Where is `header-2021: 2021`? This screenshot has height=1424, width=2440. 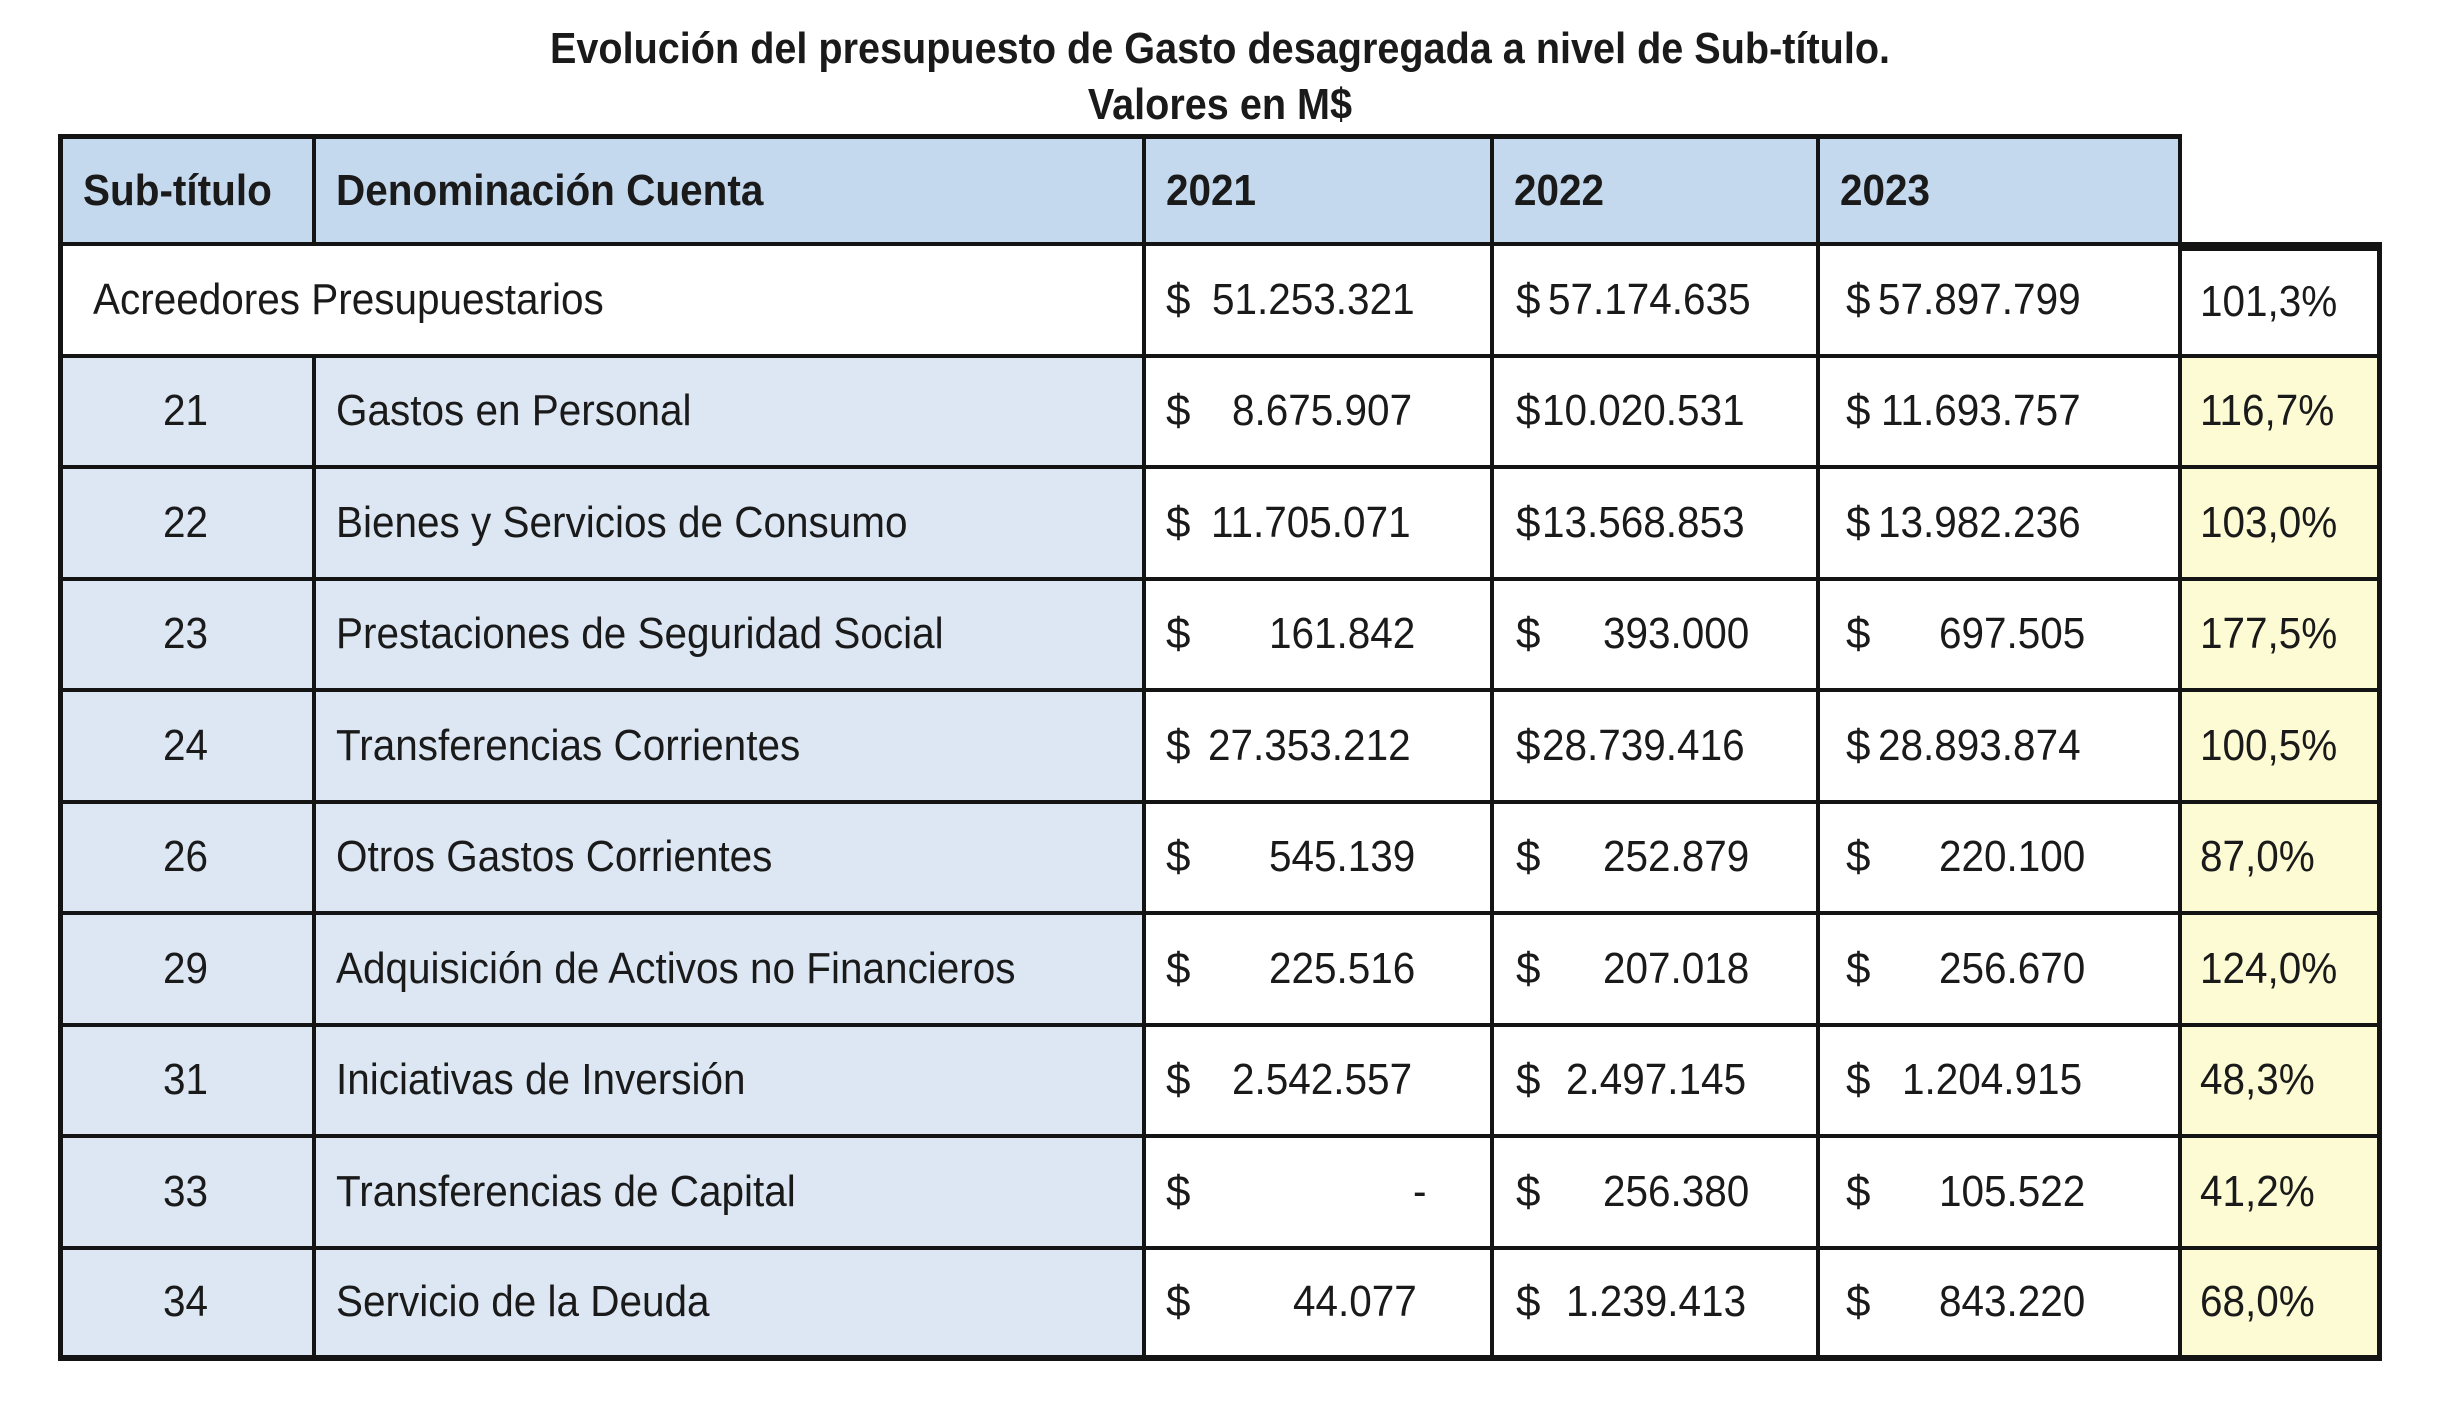
header-2021: 2021 is located at coordinates (1320, 190).